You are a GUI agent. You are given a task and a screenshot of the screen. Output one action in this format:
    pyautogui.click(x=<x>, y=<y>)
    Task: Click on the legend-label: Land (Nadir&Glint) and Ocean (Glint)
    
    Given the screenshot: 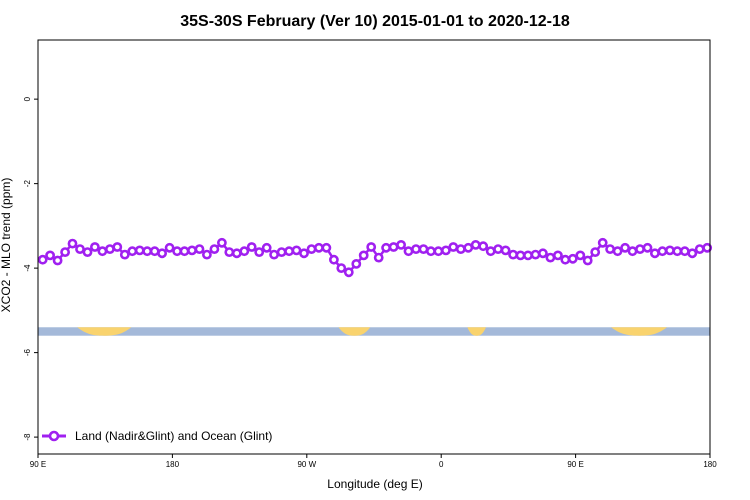 What is the action you would take?
    pyautogui.click(x=173, y=436)
    